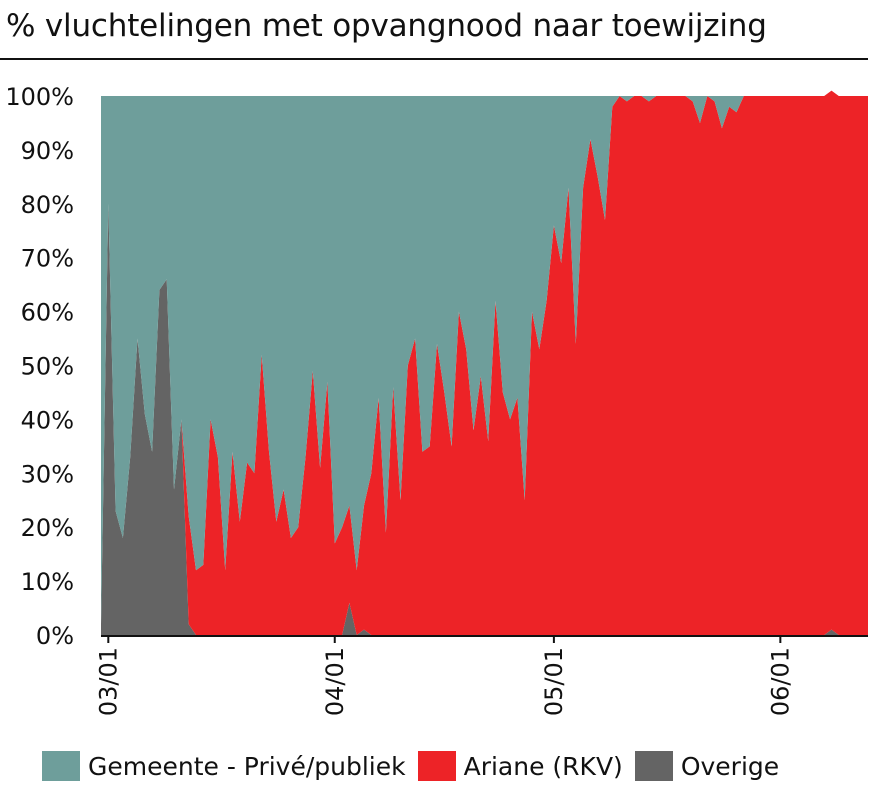 This screenshot has width=879, height=796. Describe the element at coordinates (47, 205) in the screenshot. I see `y-tick-label: 80%` at that location.